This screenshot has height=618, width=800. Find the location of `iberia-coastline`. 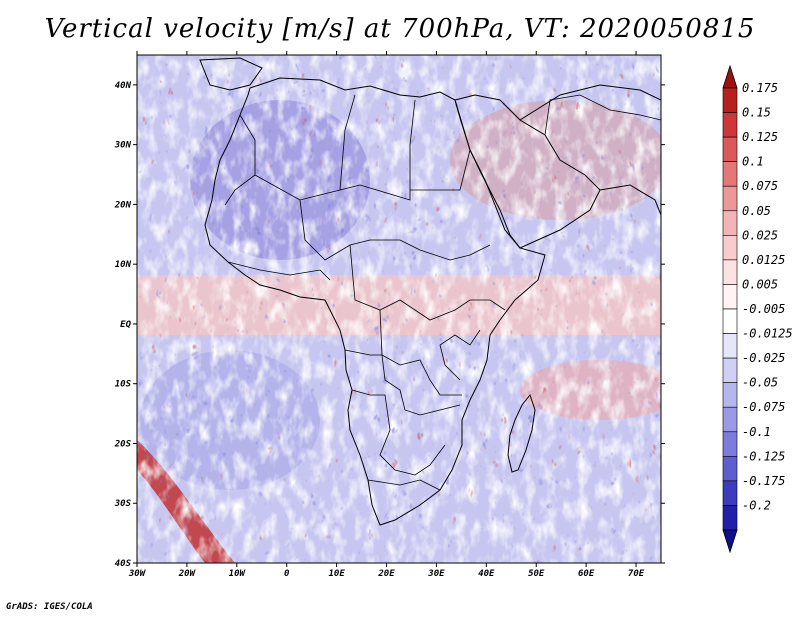

iberia-coastline is located at coordinates (231, 74).